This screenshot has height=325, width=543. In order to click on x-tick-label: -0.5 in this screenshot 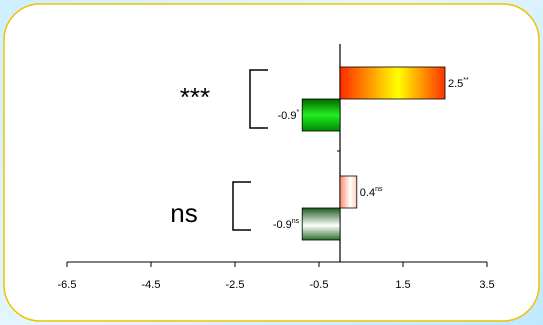, I will do `click(319, 285)`.